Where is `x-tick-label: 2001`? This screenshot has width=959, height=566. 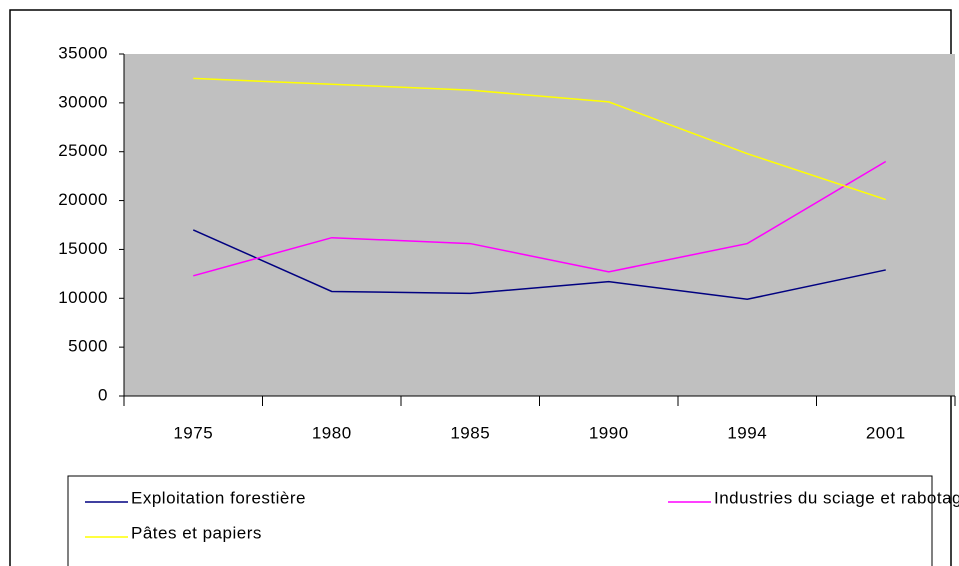 x-tick-label: 2001 is located at coordinates (886, 432).